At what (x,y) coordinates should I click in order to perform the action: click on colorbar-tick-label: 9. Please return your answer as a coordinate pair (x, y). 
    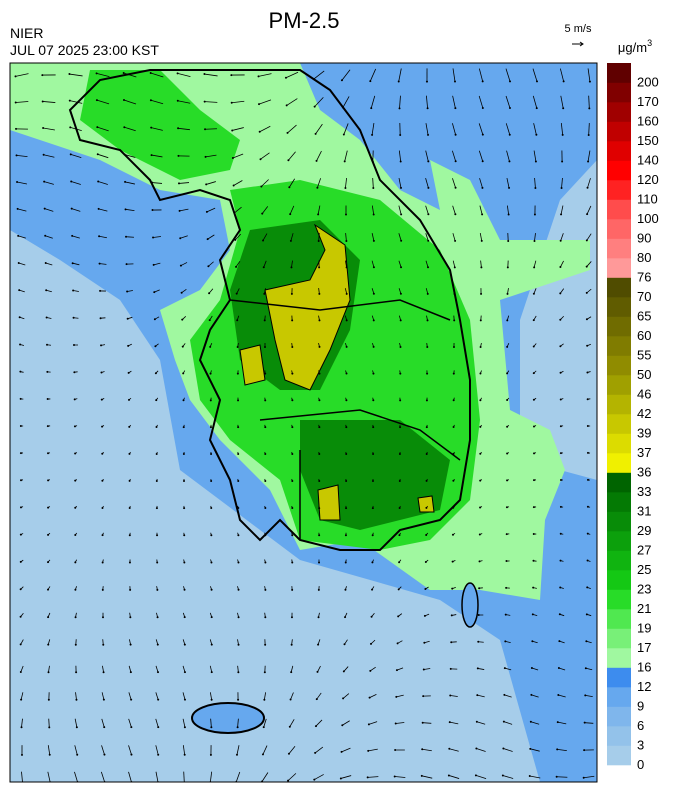
    Looking at the image, I should click on (640, 706).